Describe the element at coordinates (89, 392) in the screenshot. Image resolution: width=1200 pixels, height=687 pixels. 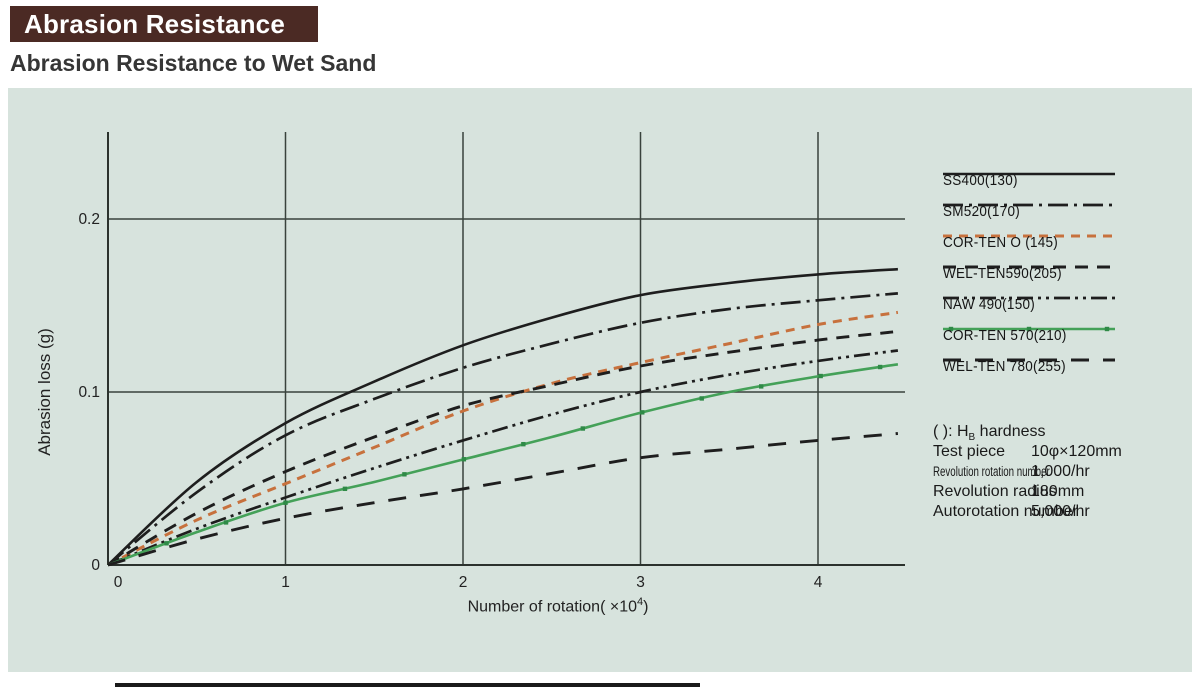
I see `y-tick-0.1: 0.1` at that location.